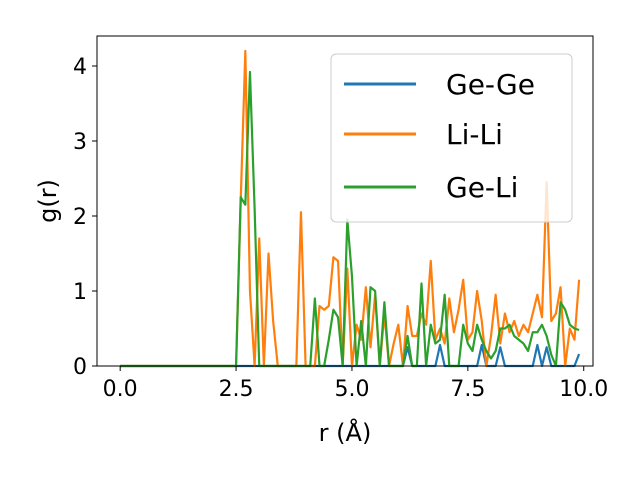 This screenshot has width=640, height=480. I want to click on x-tick-label: 10.0, so click(583, 389).